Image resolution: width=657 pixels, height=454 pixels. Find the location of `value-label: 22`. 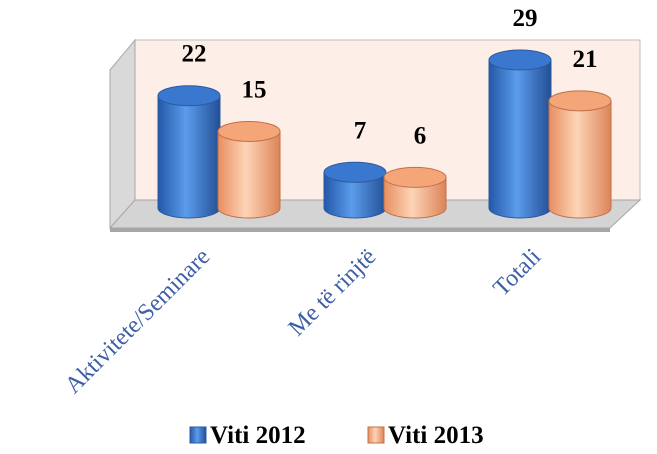

value-label: 22 is located at coordinates (194, 54).